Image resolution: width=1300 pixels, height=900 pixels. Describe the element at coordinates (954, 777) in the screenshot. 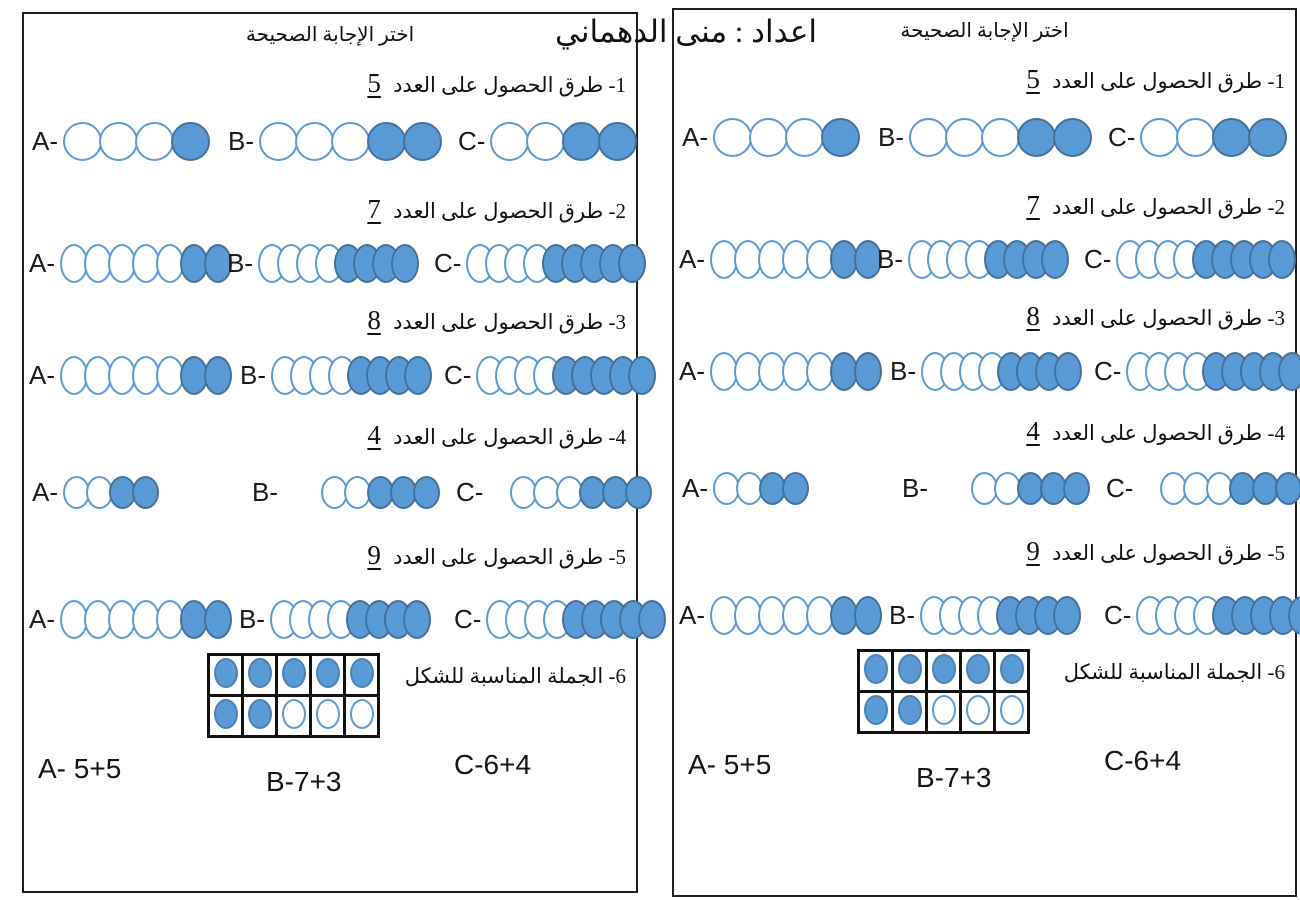

I see `question-6-answer-b: B-7+3` at that location.